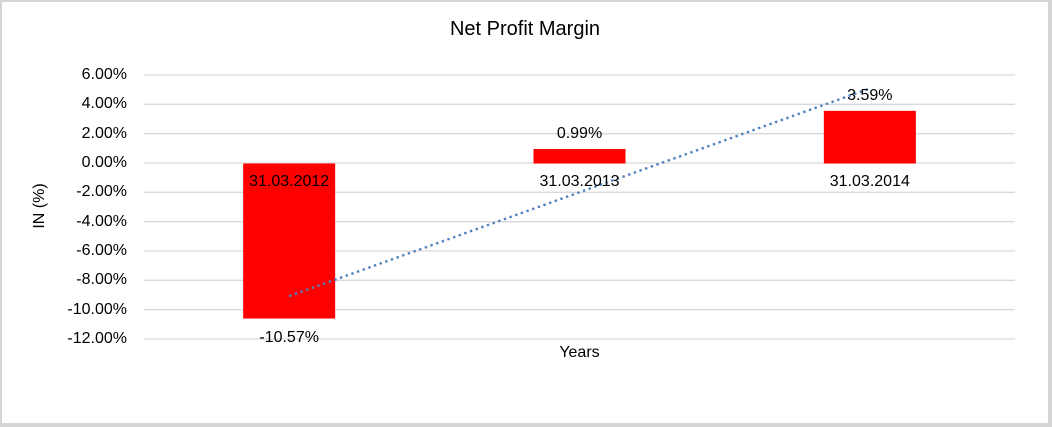  I want to click on y-tick-label: 4.00%, so click(104, 104).